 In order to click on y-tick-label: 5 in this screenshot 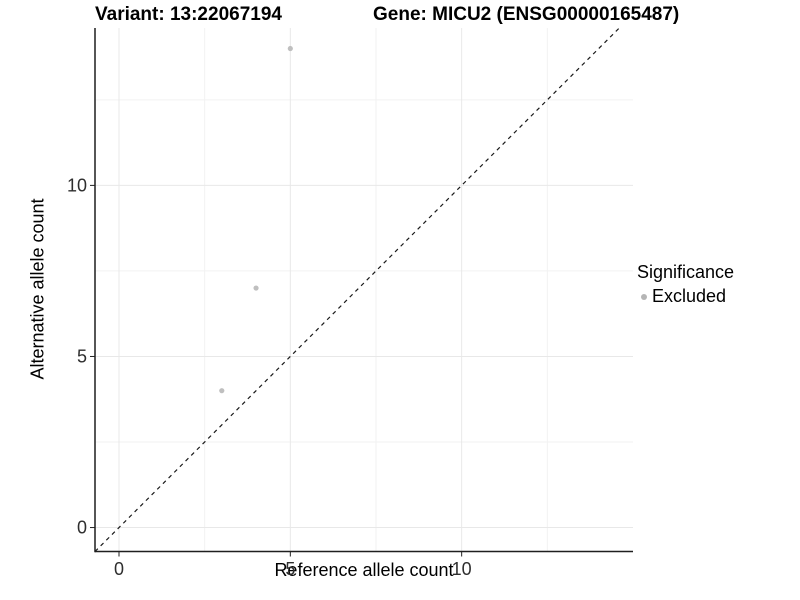, I will do `click(82, 356)`.